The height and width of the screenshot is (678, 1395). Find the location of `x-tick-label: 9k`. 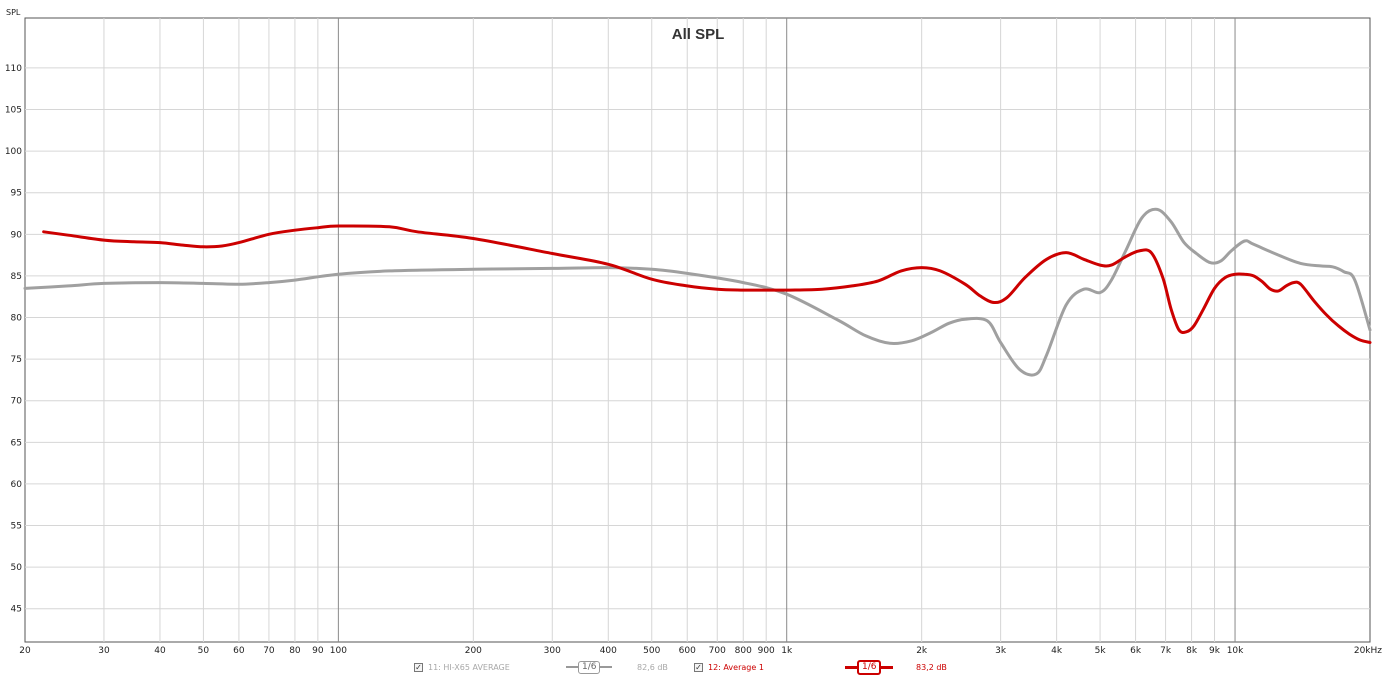

x-tick-label: 9k is located at coordinates (1215, 651).